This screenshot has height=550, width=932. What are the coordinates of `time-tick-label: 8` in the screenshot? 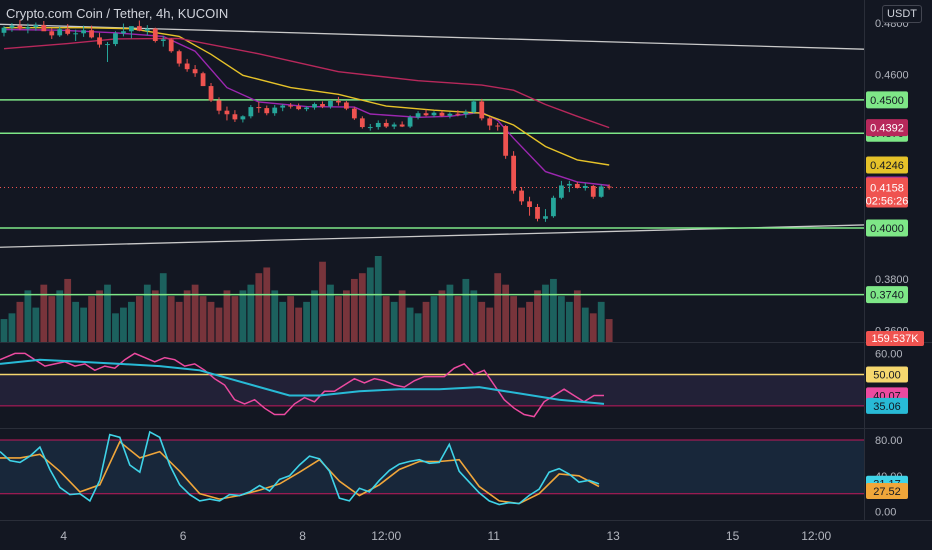 It's located at (302, 536).